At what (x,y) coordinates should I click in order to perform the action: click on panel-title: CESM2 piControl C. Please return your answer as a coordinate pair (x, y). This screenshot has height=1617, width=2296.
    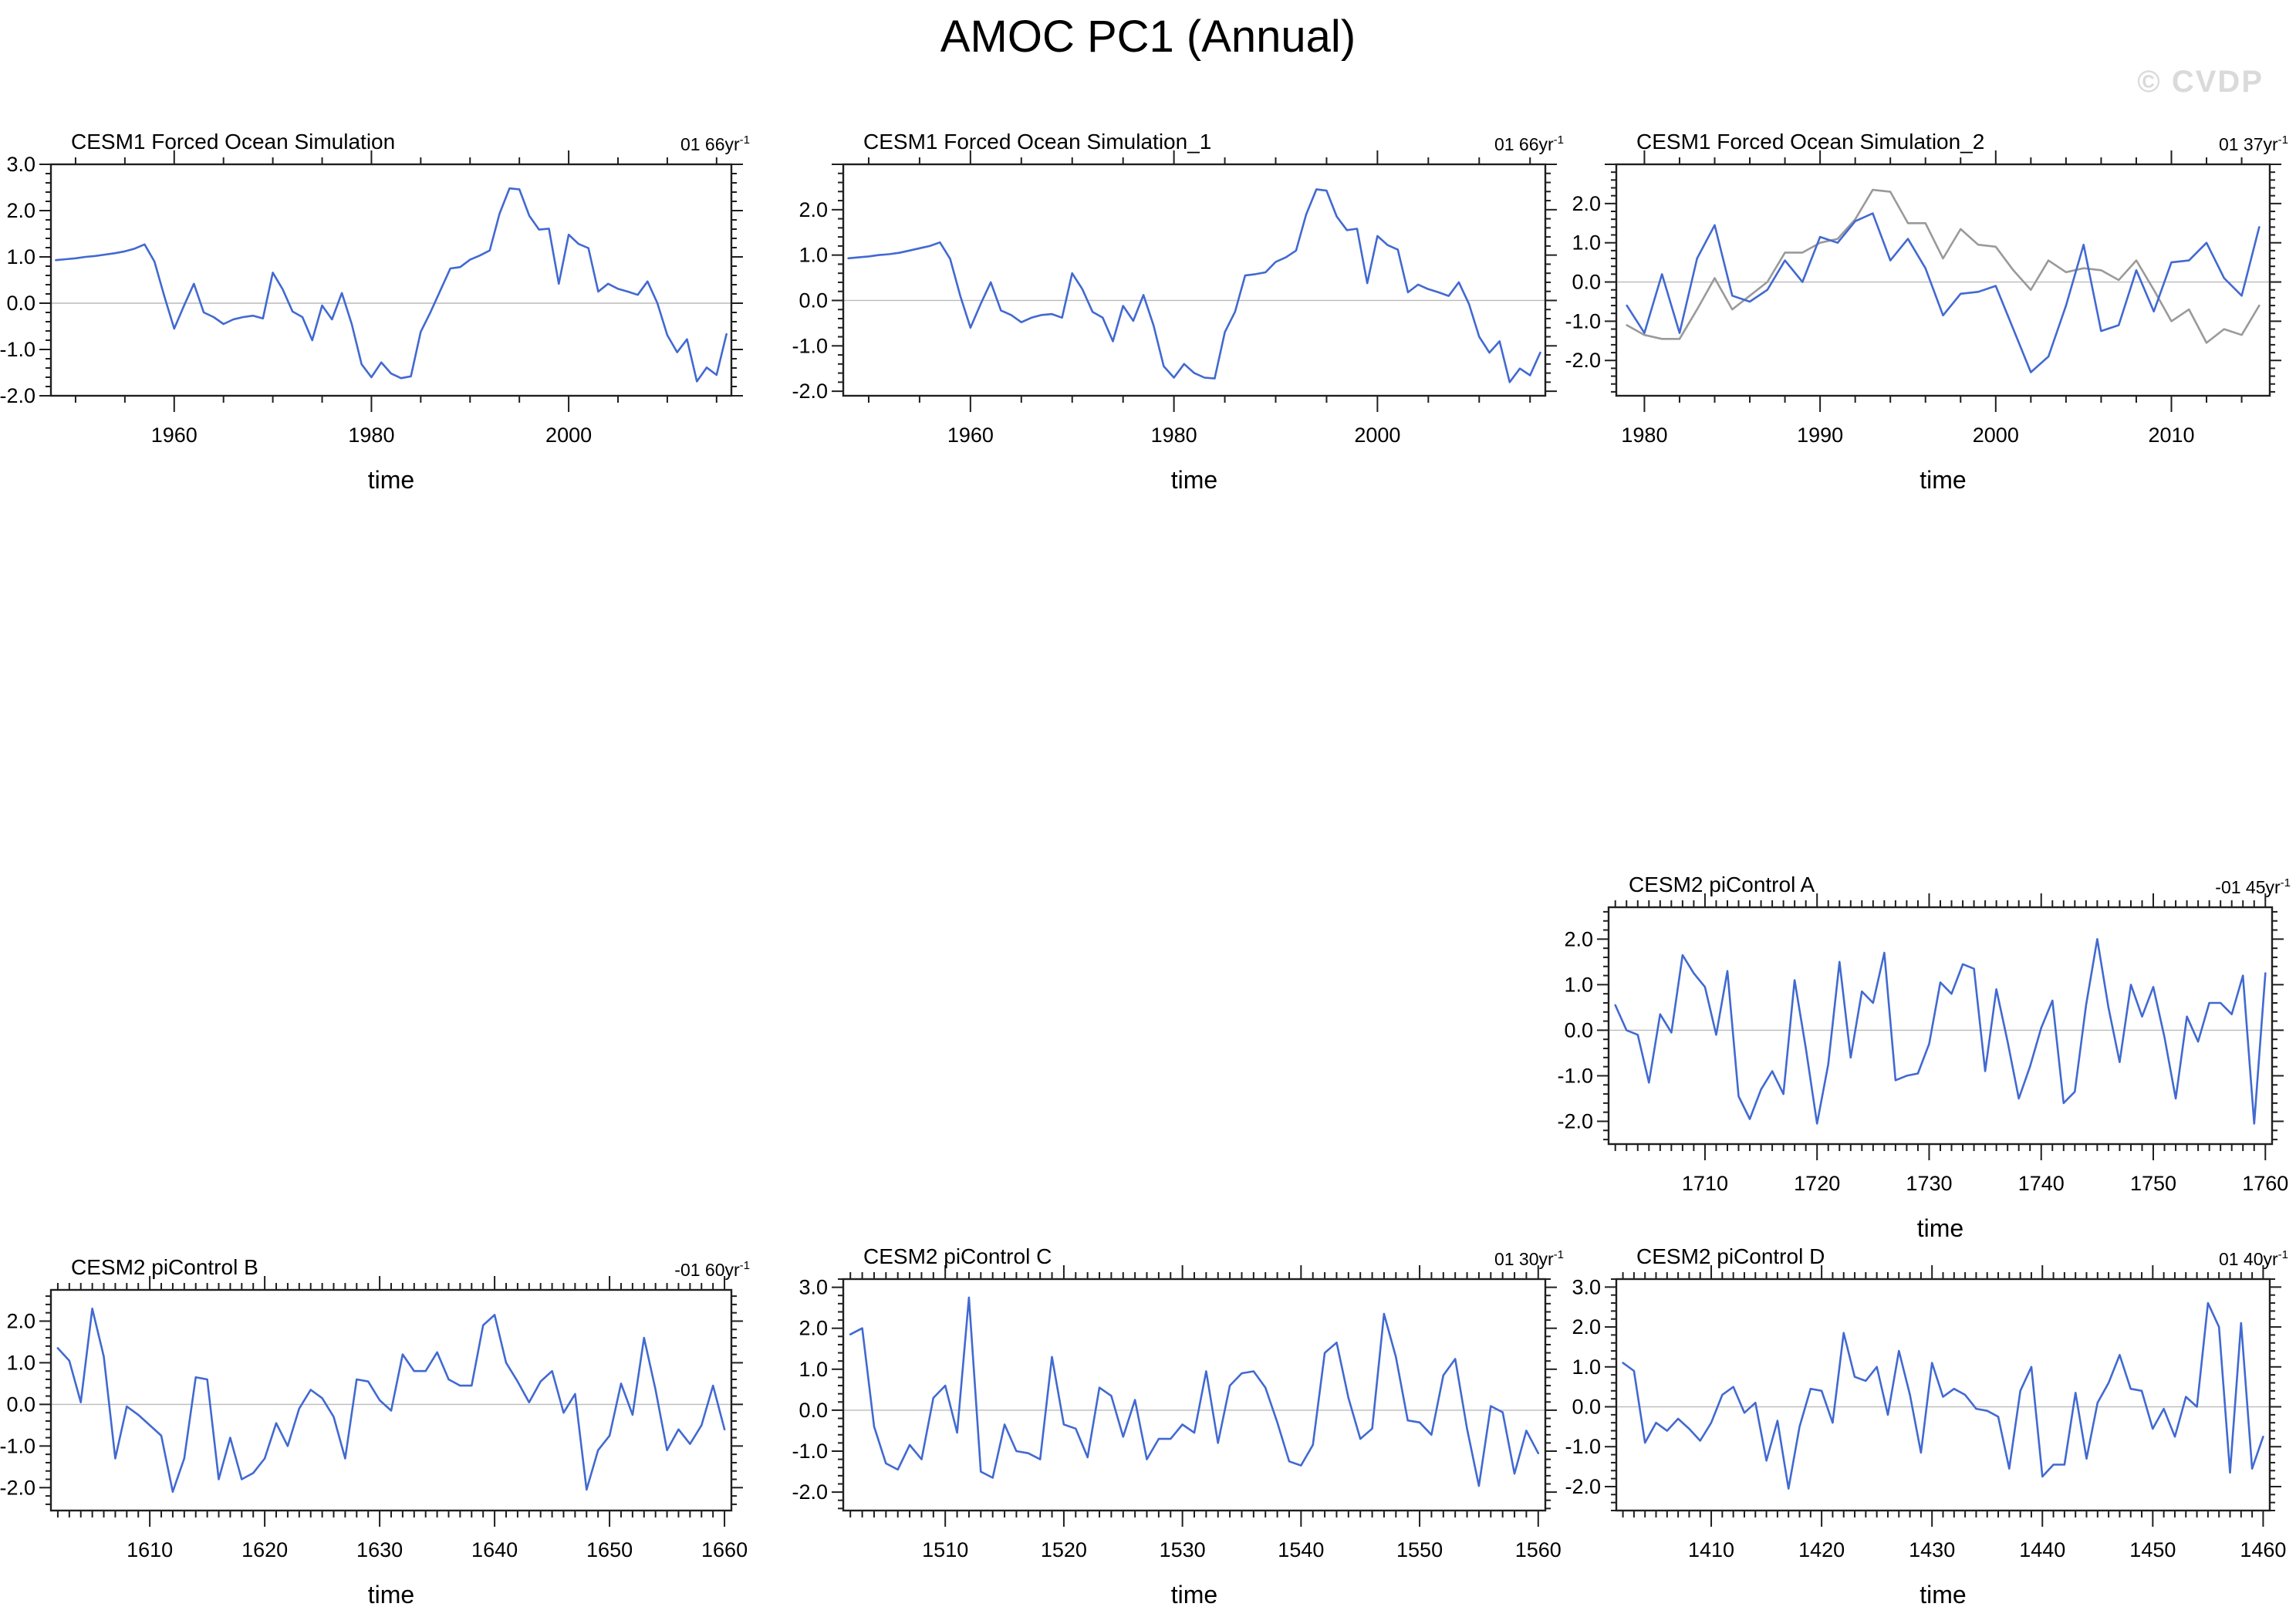
    Looking at the image, I should click on (957, 1256).